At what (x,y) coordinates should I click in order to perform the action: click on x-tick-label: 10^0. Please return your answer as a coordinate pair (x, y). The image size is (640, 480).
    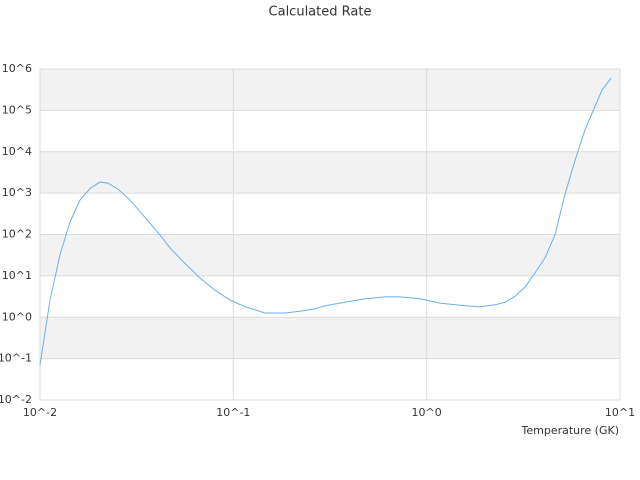
    Looking at the image, I should click on (427, 412).